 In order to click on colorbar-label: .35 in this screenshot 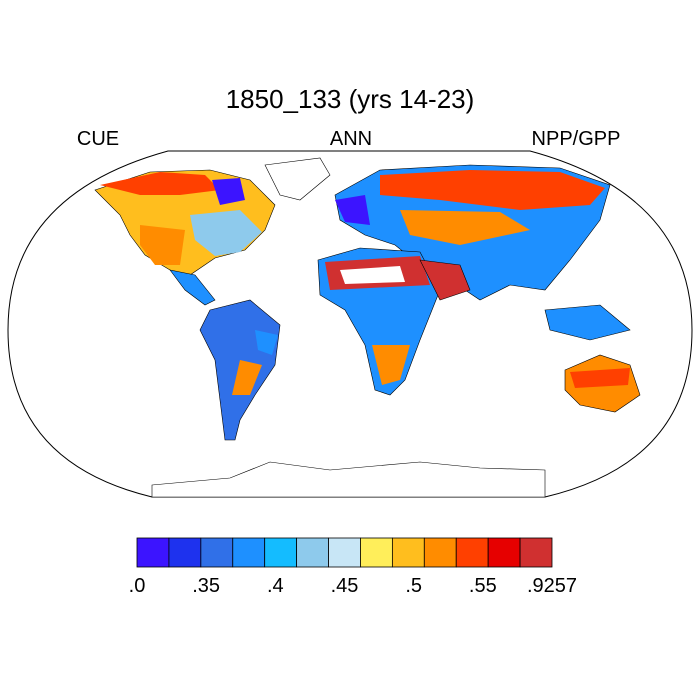, I will do `click(206, 586)`.